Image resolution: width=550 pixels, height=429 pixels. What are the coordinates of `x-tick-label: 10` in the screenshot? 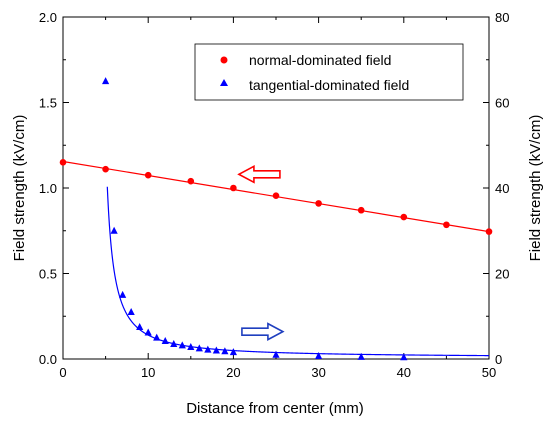 It's located at (148, 372).